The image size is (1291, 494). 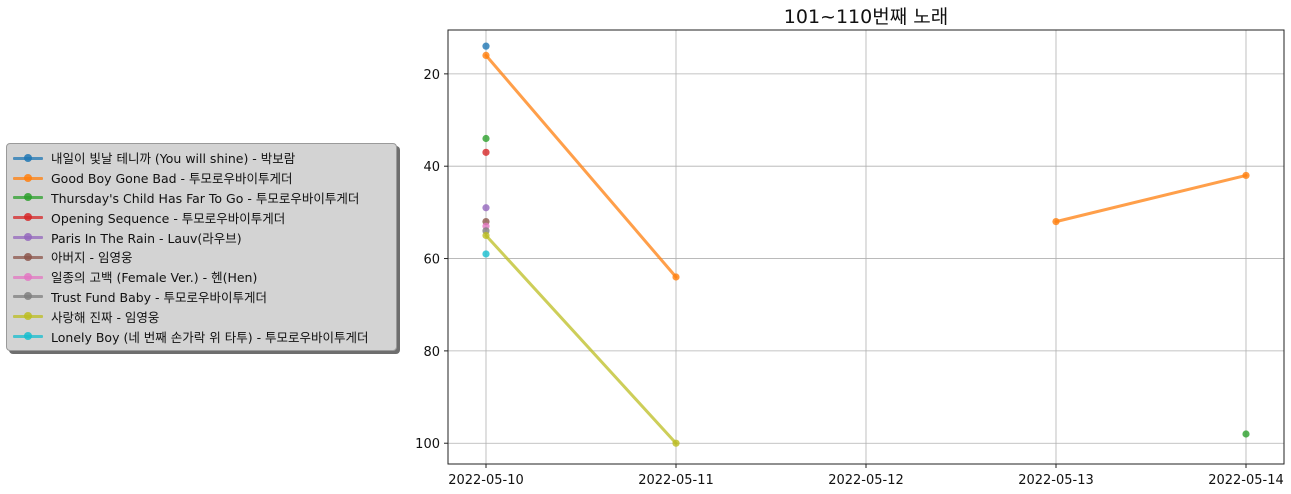 I want to click on legend-item: Paris In The Rain - Lauv(라우브), so click(x=201, y=237).